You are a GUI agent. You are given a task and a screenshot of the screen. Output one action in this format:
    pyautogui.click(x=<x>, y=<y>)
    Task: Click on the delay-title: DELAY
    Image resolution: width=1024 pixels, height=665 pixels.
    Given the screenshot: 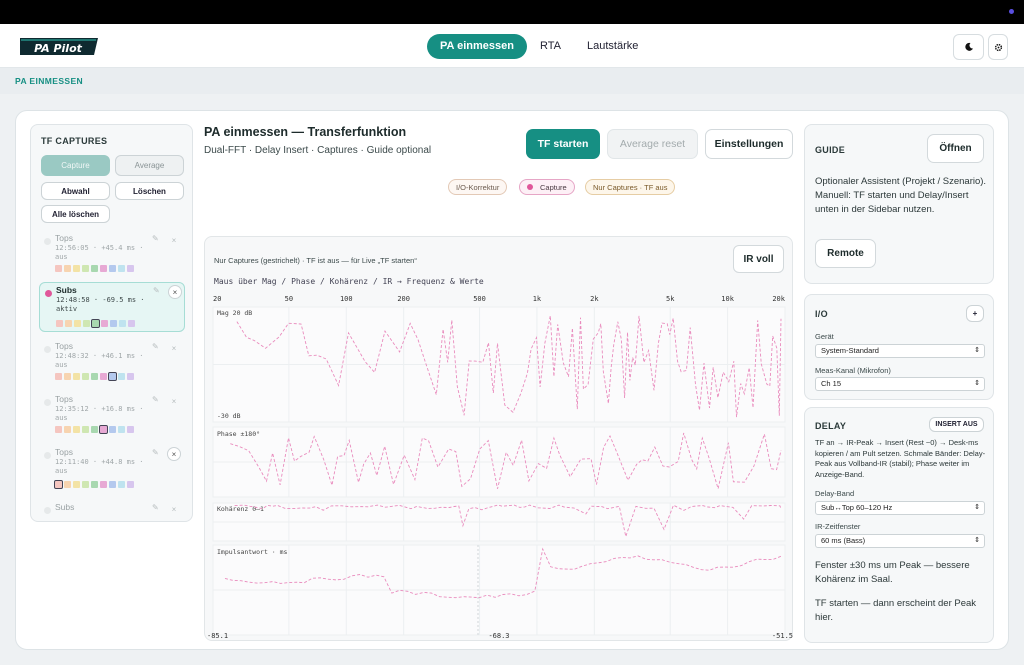 What is the action you would take?
    pyautogui.click(x=831, y=426)
    